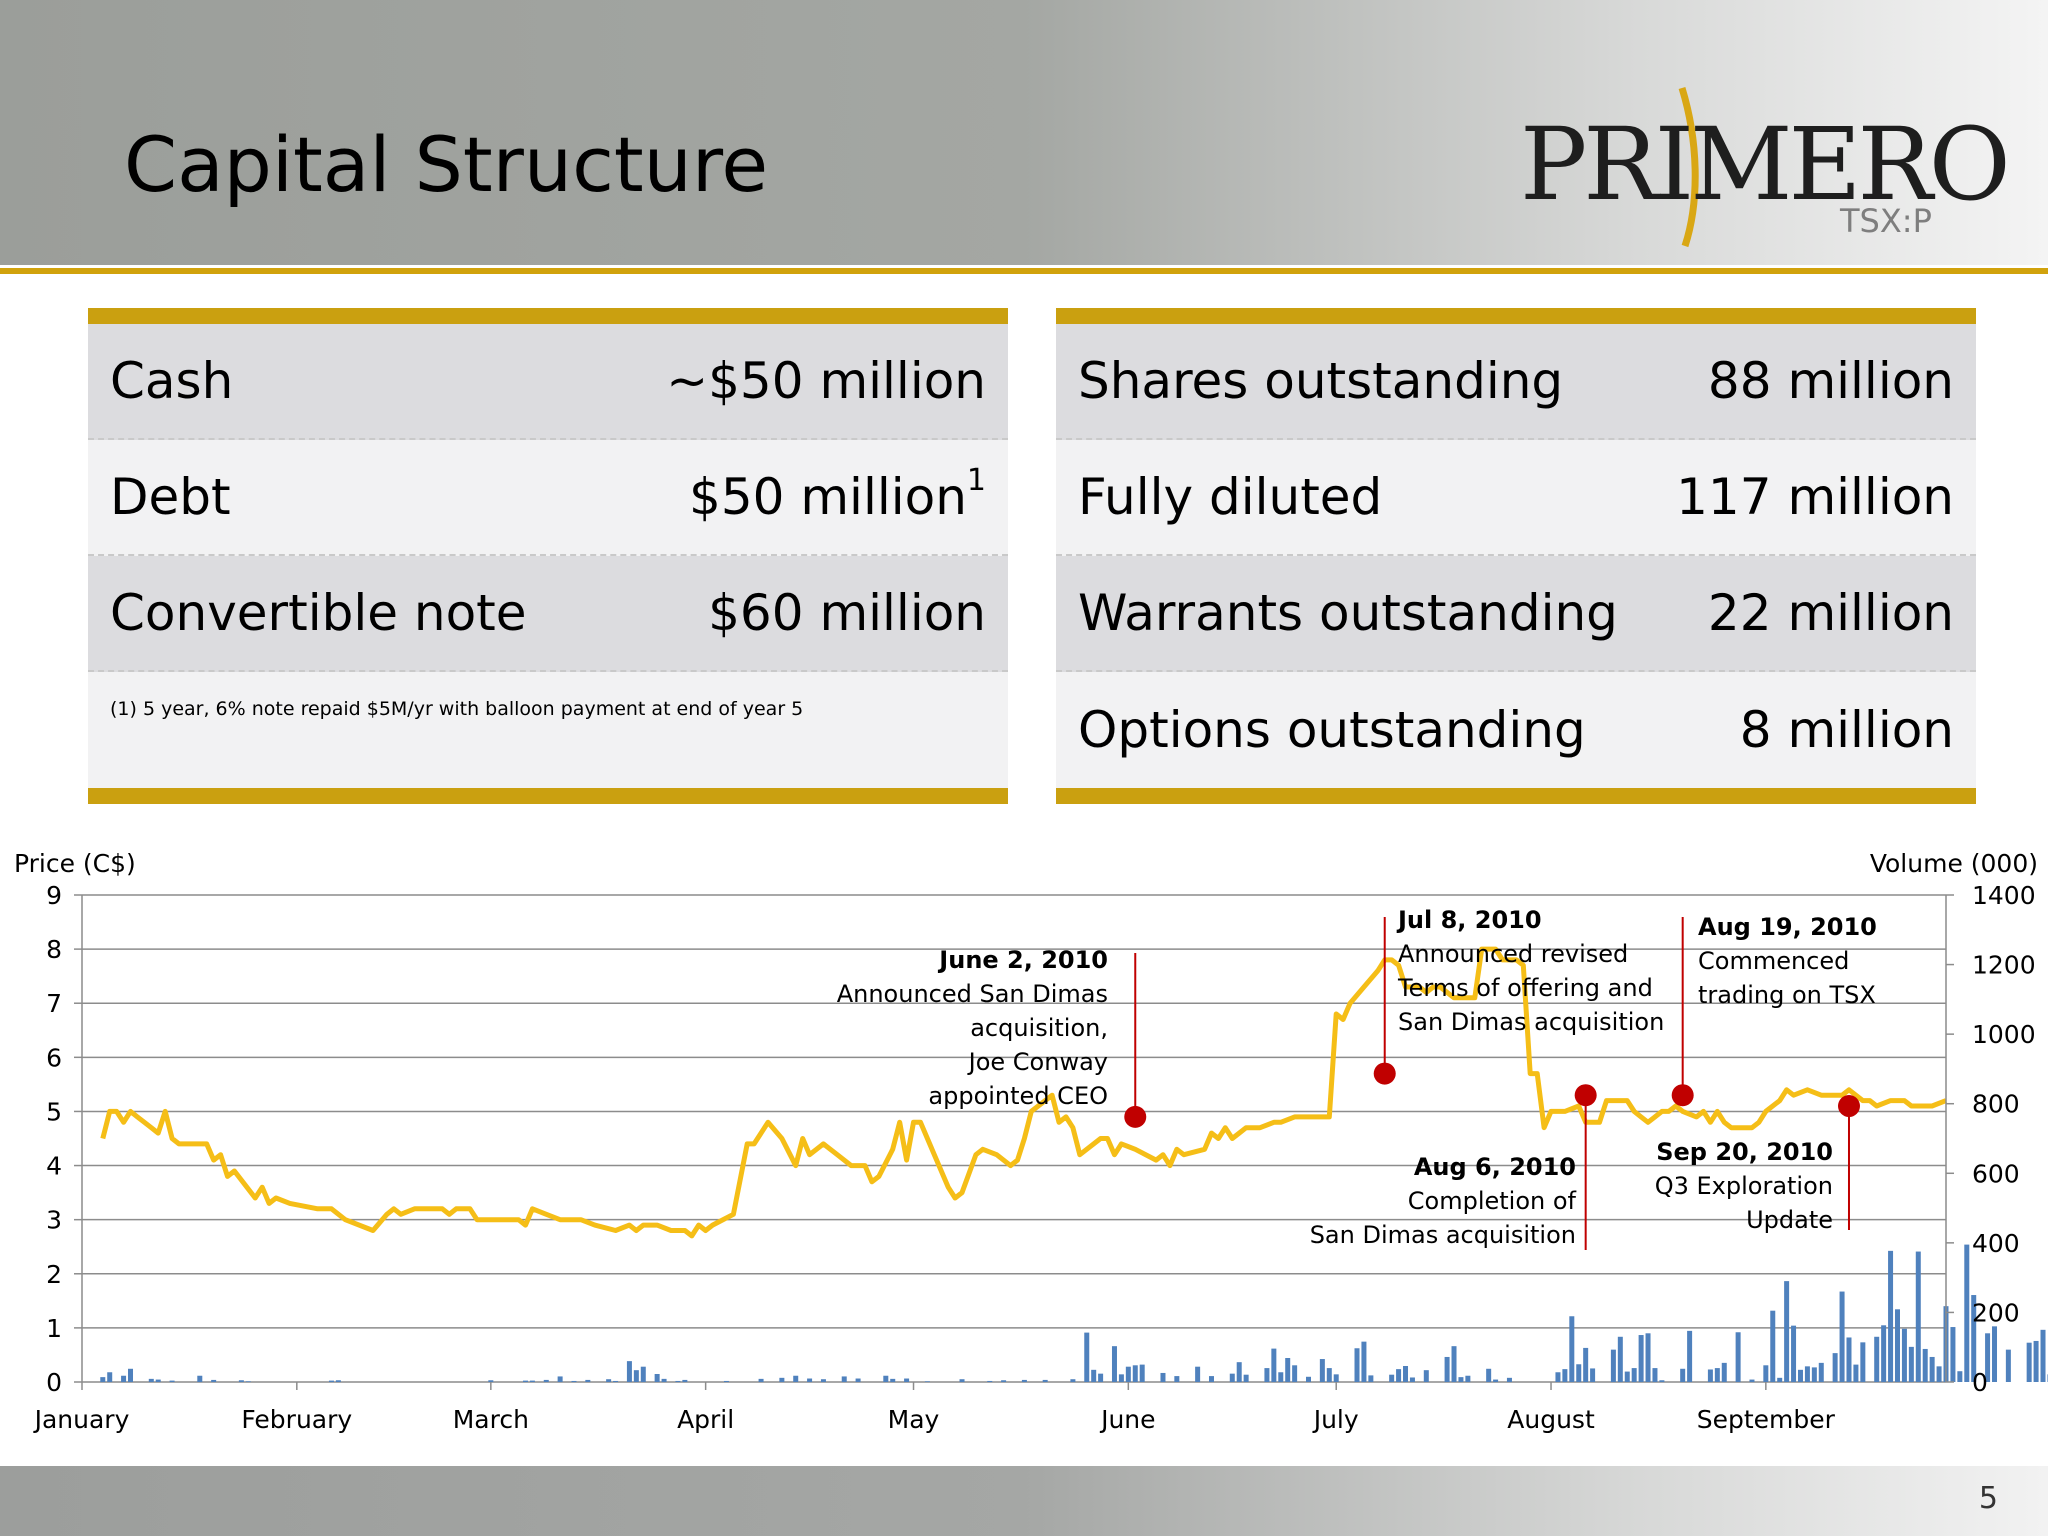  What do you see at coordinates (1074, 1313) in the screenshot?
I see `volume-bars` at bounding box center [1074, 1313].